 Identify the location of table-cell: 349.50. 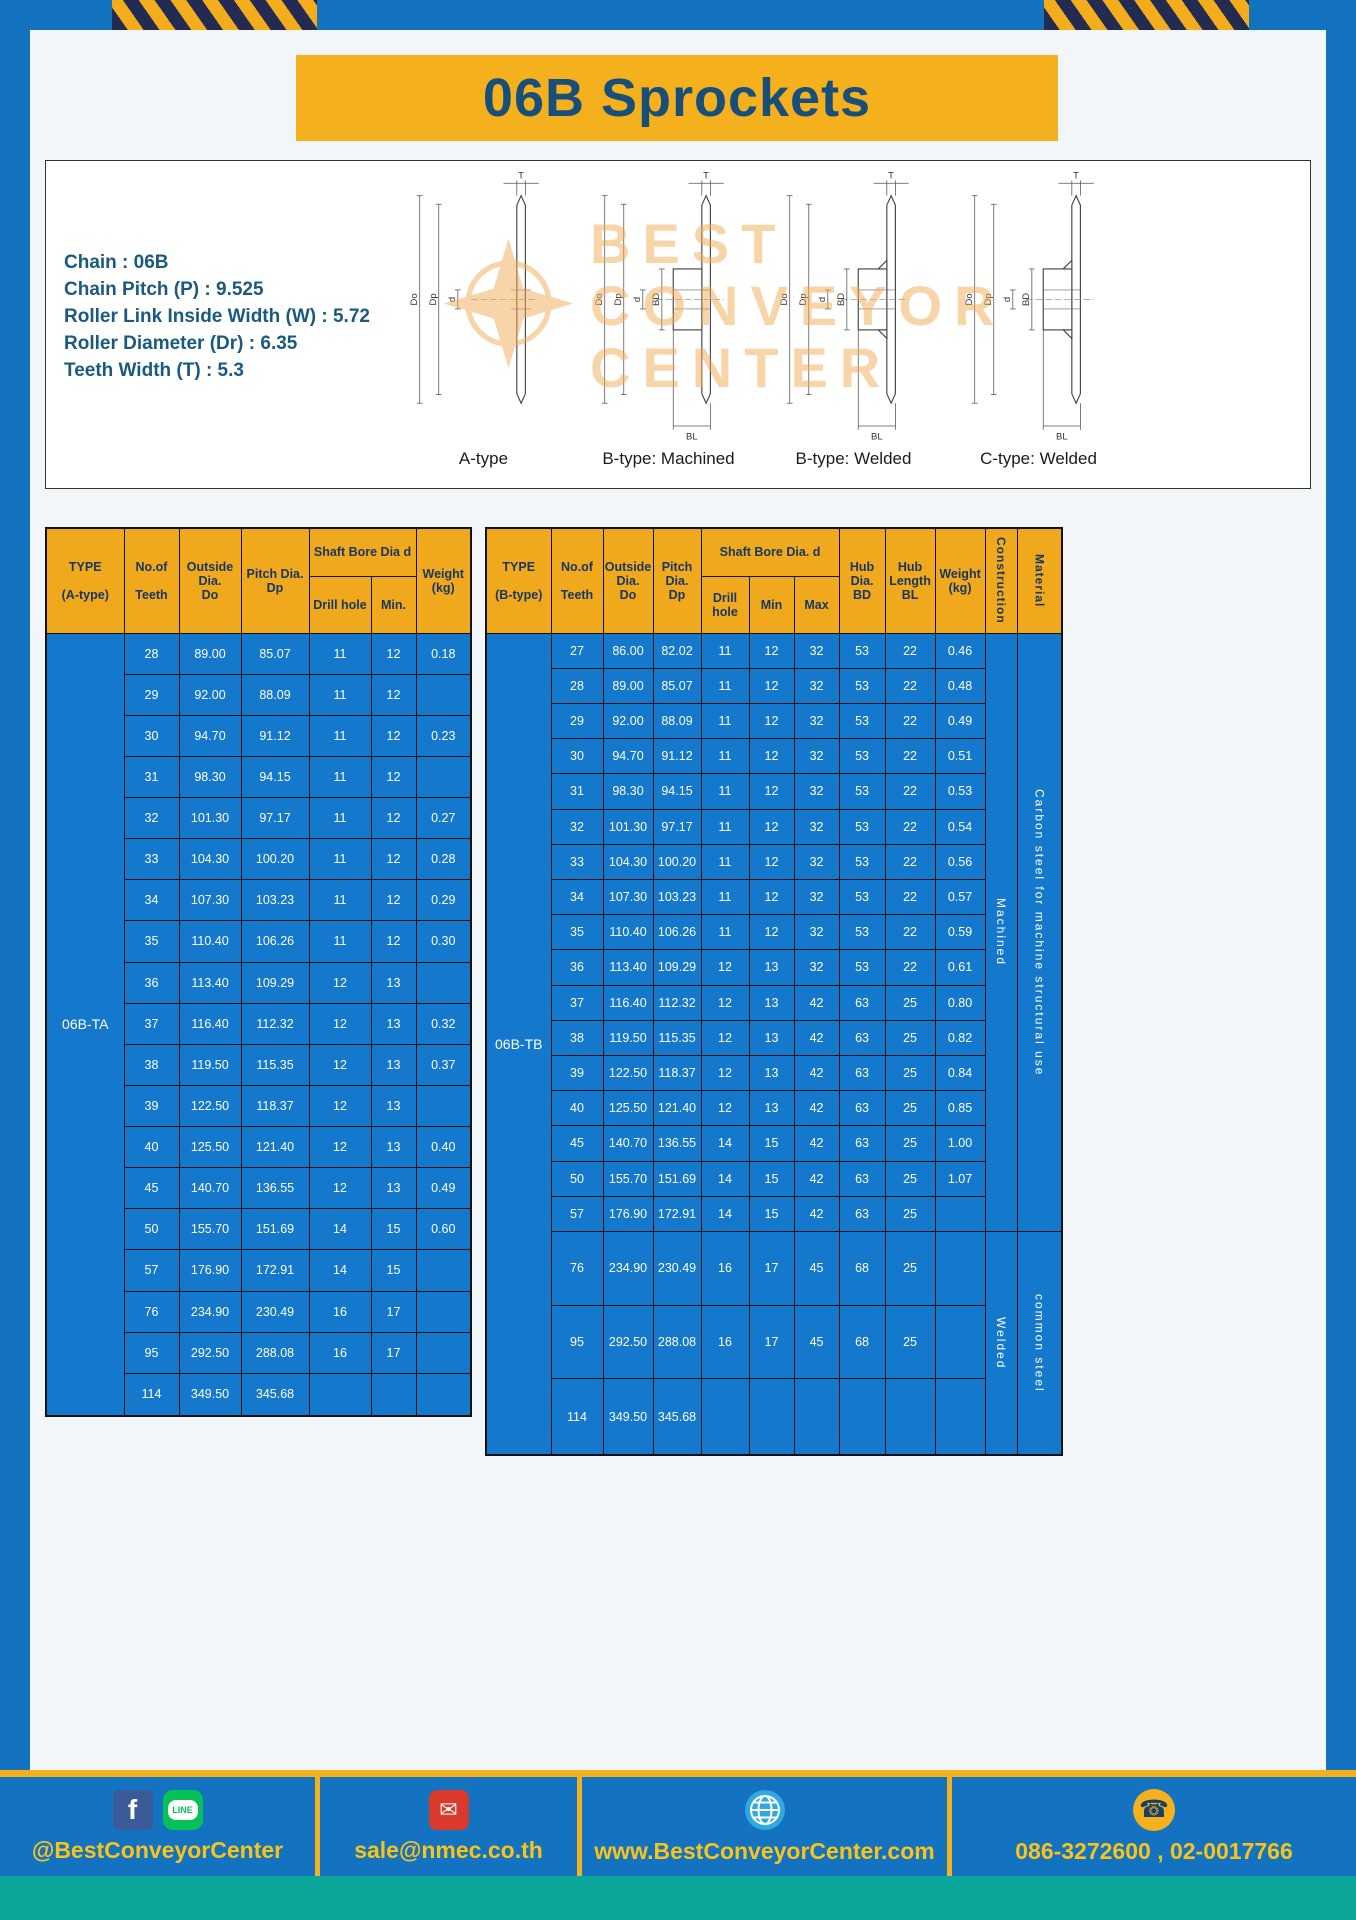
(628, 1417).